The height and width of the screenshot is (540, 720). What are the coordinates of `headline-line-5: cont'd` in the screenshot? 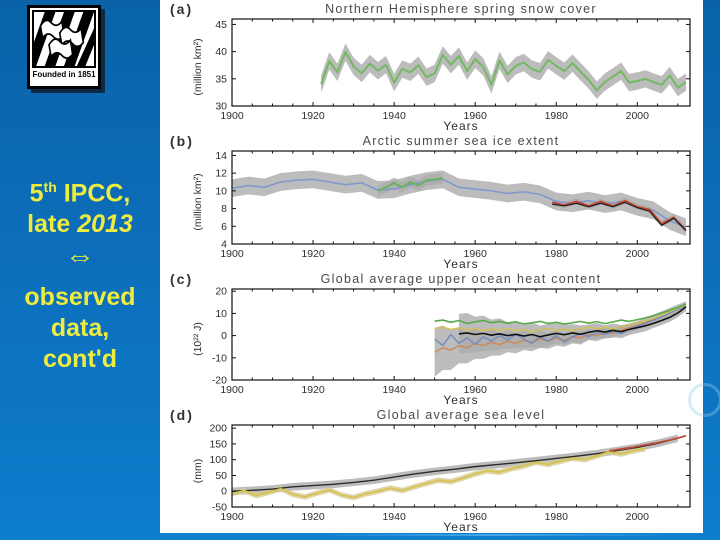 It's located at (80, 359).